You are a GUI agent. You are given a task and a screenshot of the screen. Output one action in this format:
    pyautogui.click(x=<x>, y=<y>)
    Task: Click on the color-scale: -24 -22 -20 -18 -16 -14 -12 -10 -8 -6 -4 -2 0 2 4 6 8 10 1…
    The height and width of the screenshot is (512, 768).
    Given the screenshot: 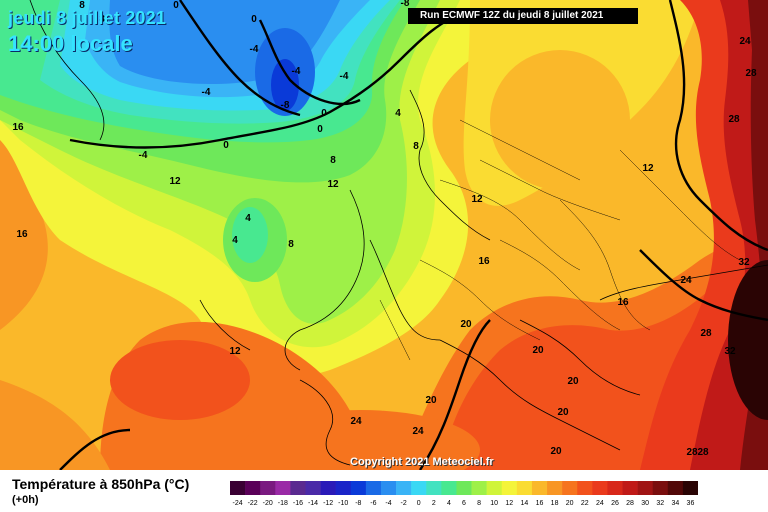 What is the action you would take?
    pyautogui.click(x=464, y=494)
    